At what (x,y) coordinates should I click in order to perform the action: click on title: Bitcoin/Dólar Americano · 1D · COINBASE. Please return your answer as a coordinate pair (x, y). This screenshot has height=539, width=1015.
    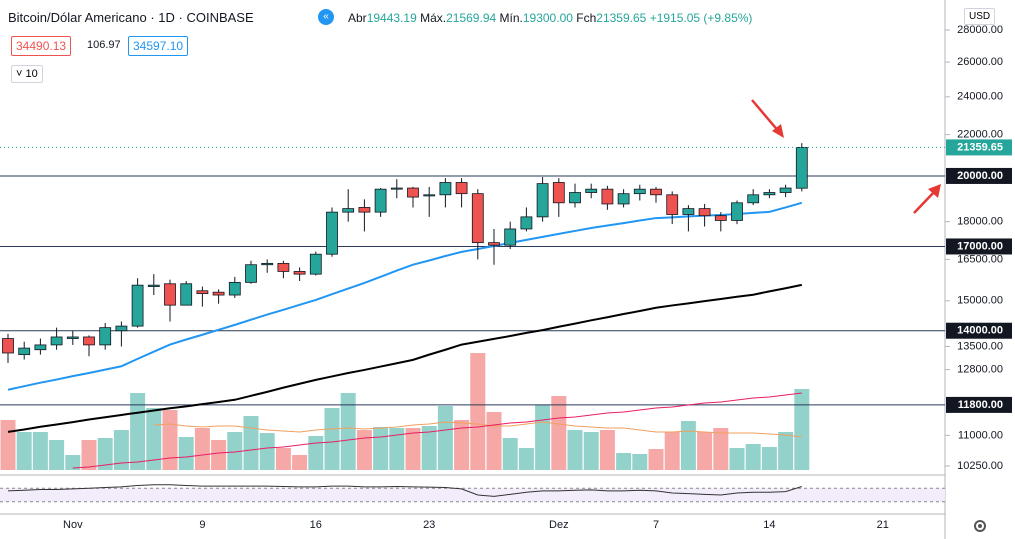
    Looking at the image, I should click on (131, 17).